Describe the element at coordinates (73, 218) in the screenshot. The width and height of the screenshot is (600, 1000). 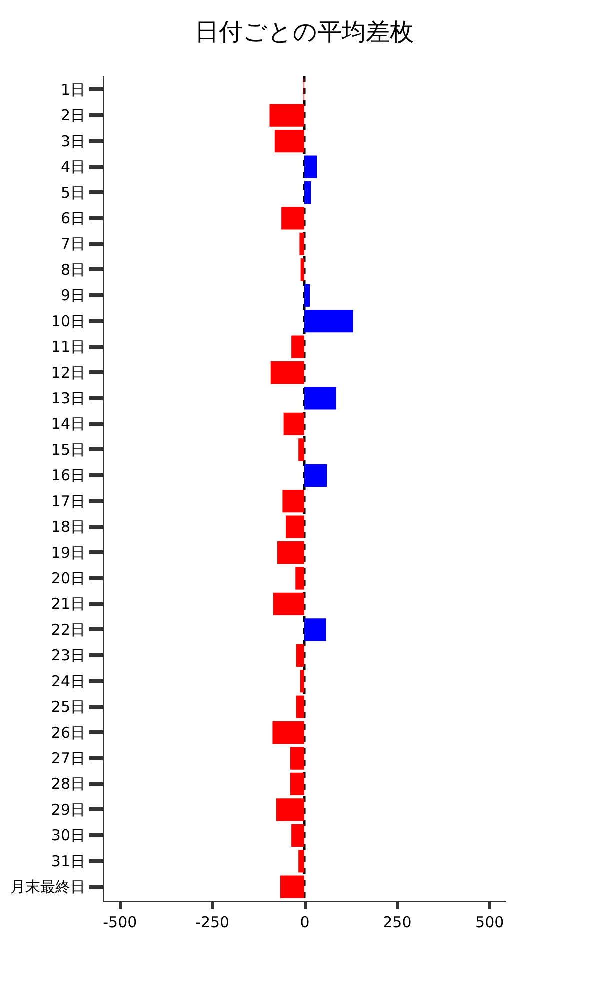
I see `y-tick-label: 6日` at that location.